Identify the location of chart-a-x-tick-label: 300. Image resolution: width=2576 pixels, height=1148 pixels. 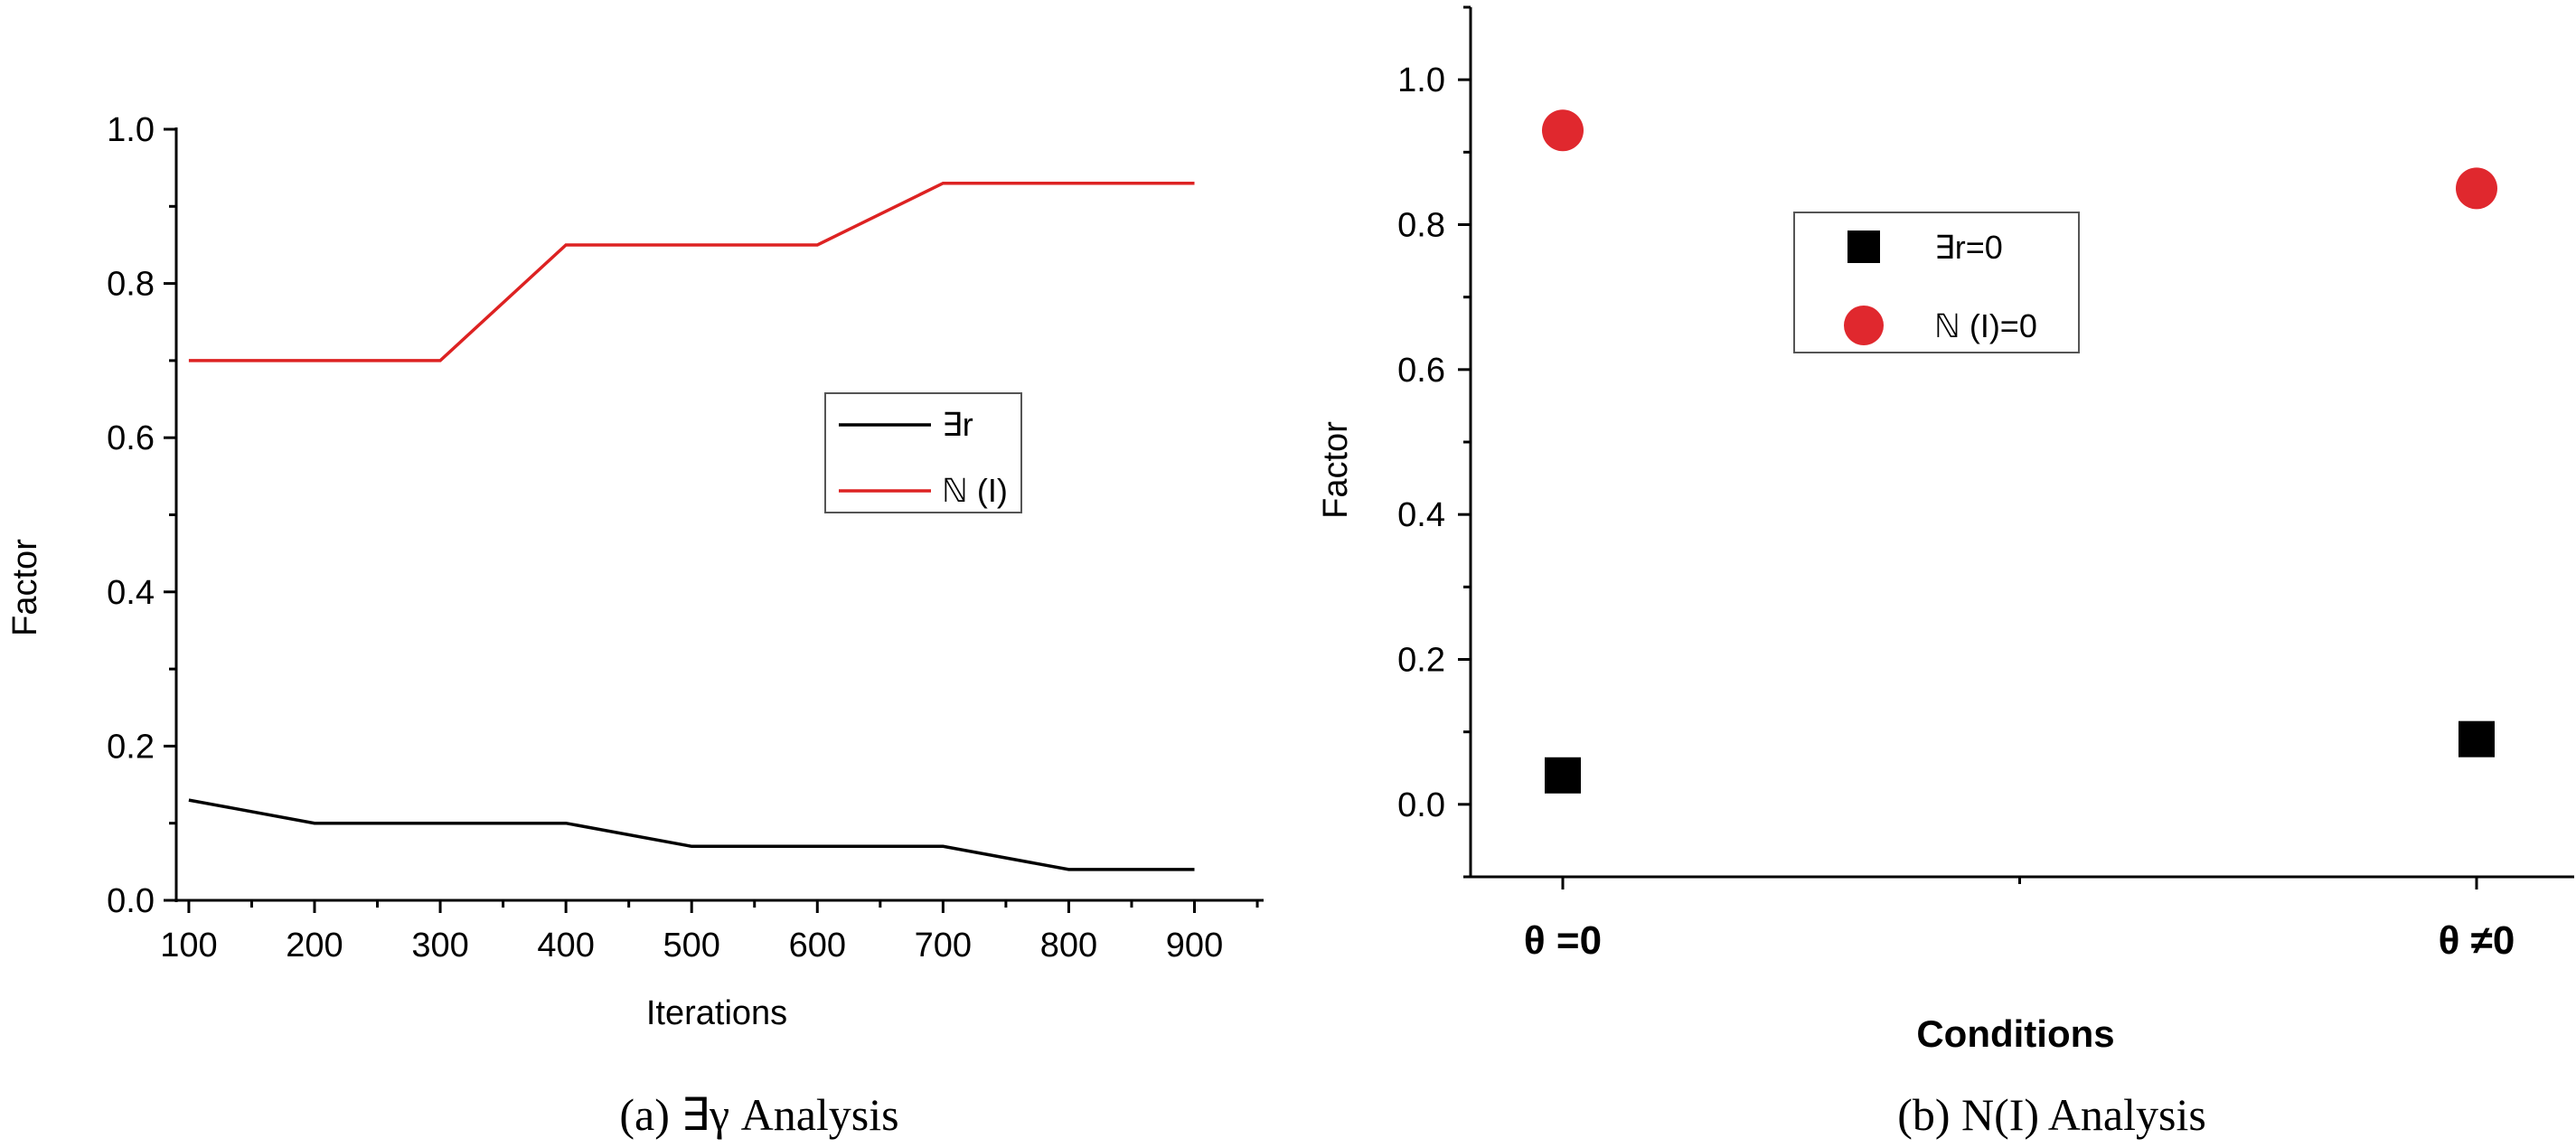
(440, 946).